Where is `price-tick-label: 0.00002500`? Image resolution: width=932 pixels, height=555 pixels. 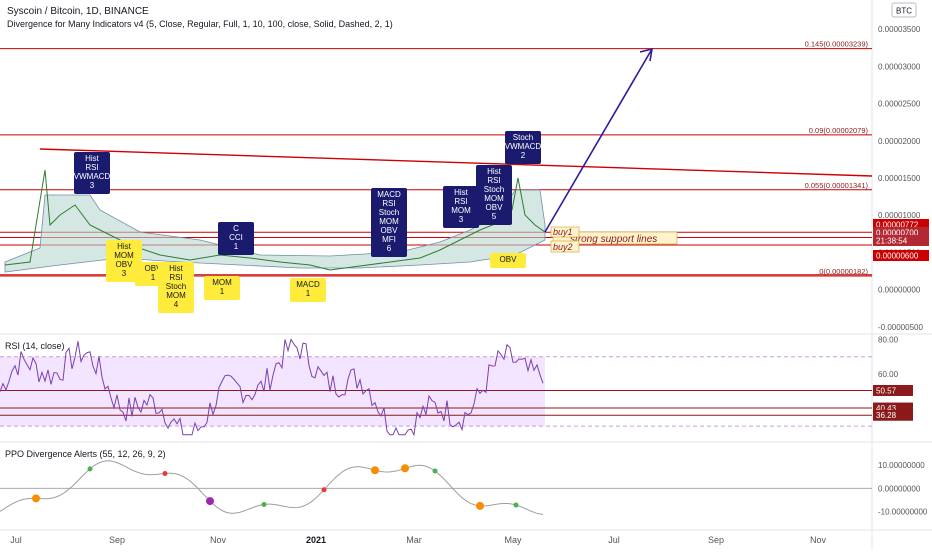
price-tick-label: 0.00002500 is located at coordinates (899, 104).